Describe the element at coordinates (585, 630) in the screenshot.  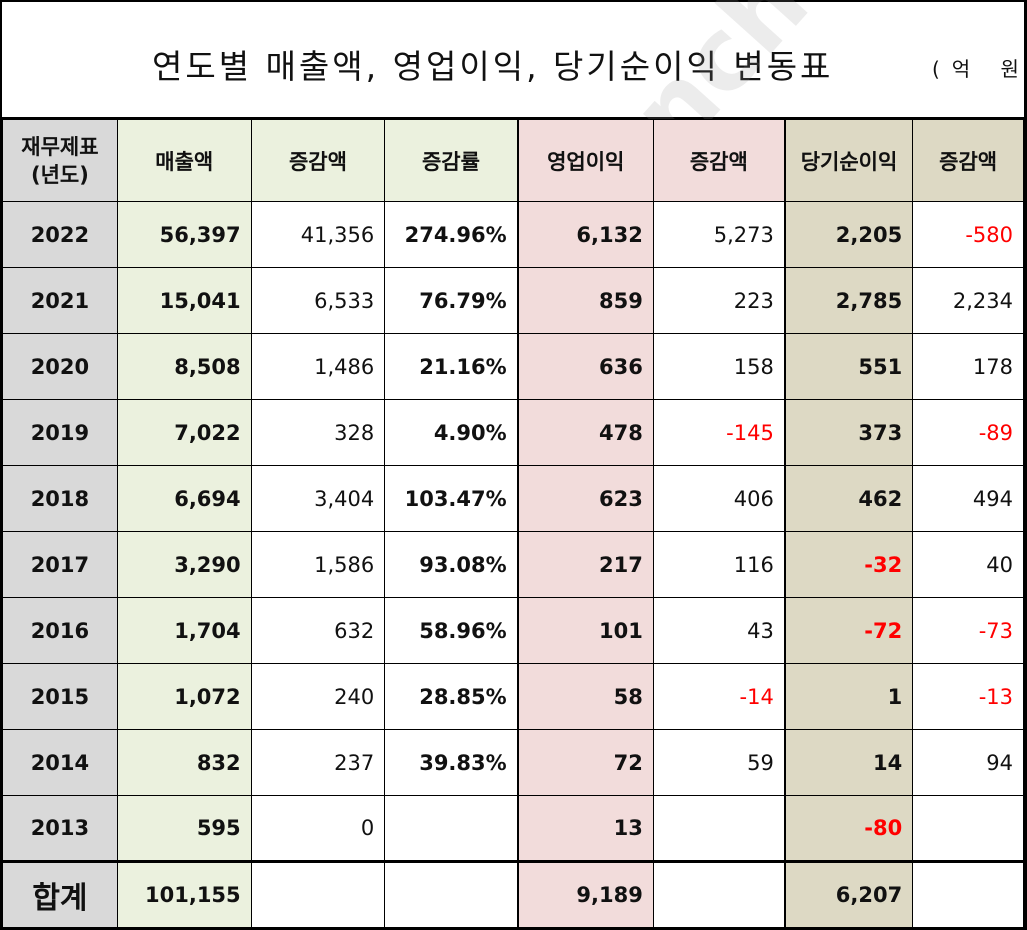
I see `cell-operating: 101` at that location.